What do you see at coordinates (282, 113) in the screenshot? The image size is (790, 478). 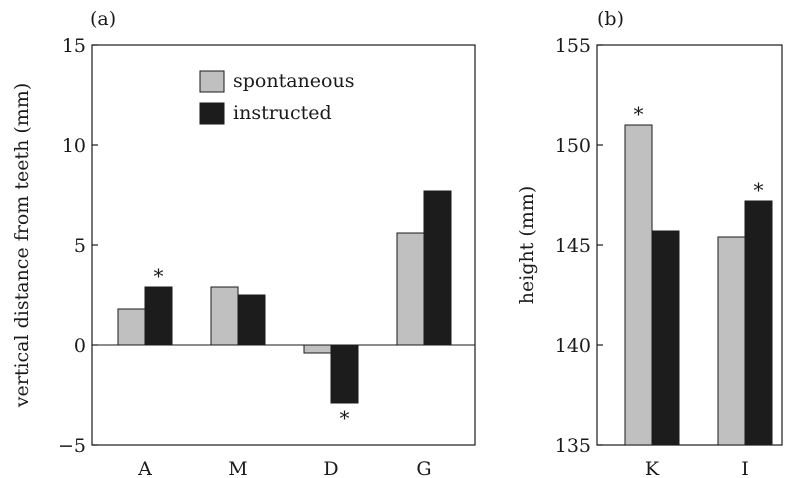 I see `legend-label: instructed` at bounding box center [282, 113].